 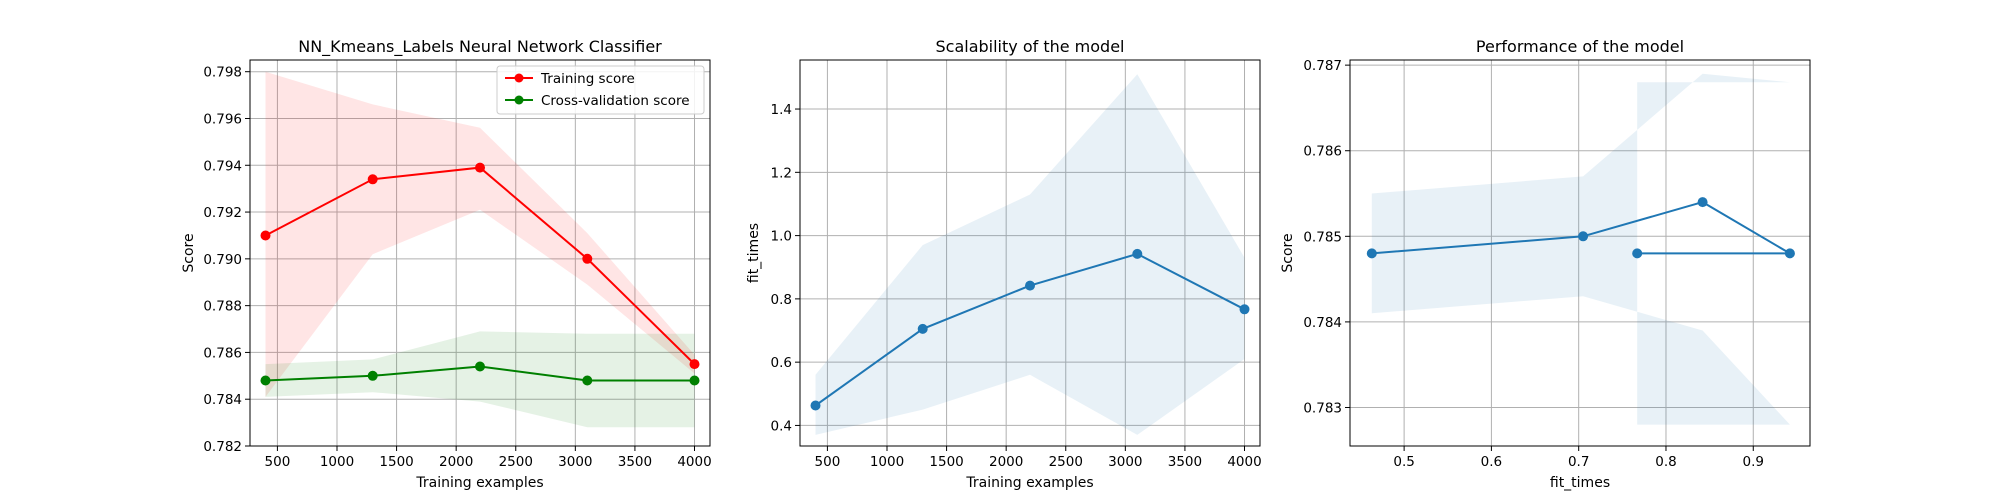 I want to click on confidence-band-cv, so click(x=480, y=379).